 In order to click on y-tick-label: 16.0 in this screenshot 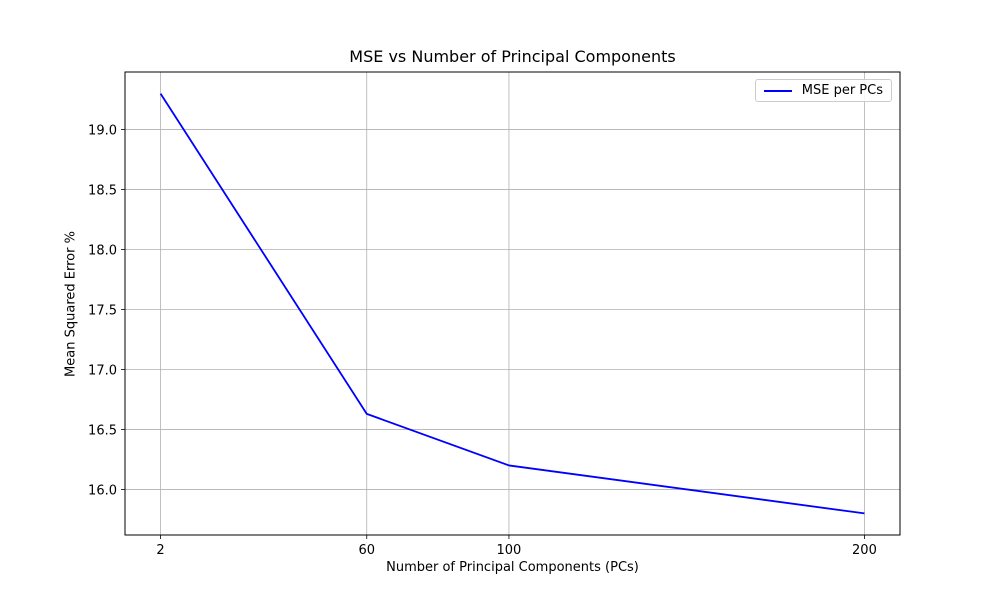, I will do `click(102, 490)`.